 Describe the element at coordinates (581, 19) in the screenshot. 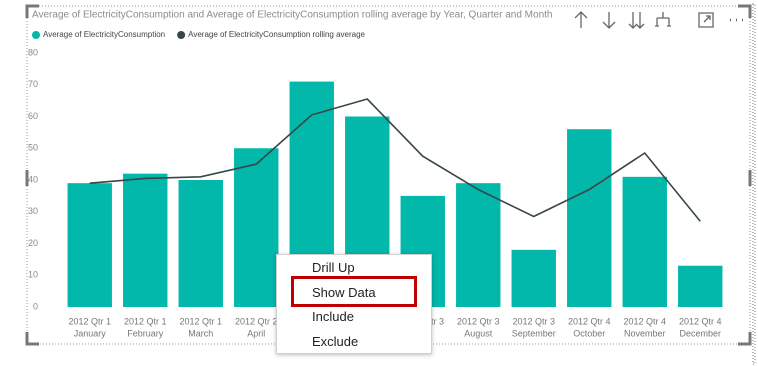

I see `drill-up-icon` at that location.